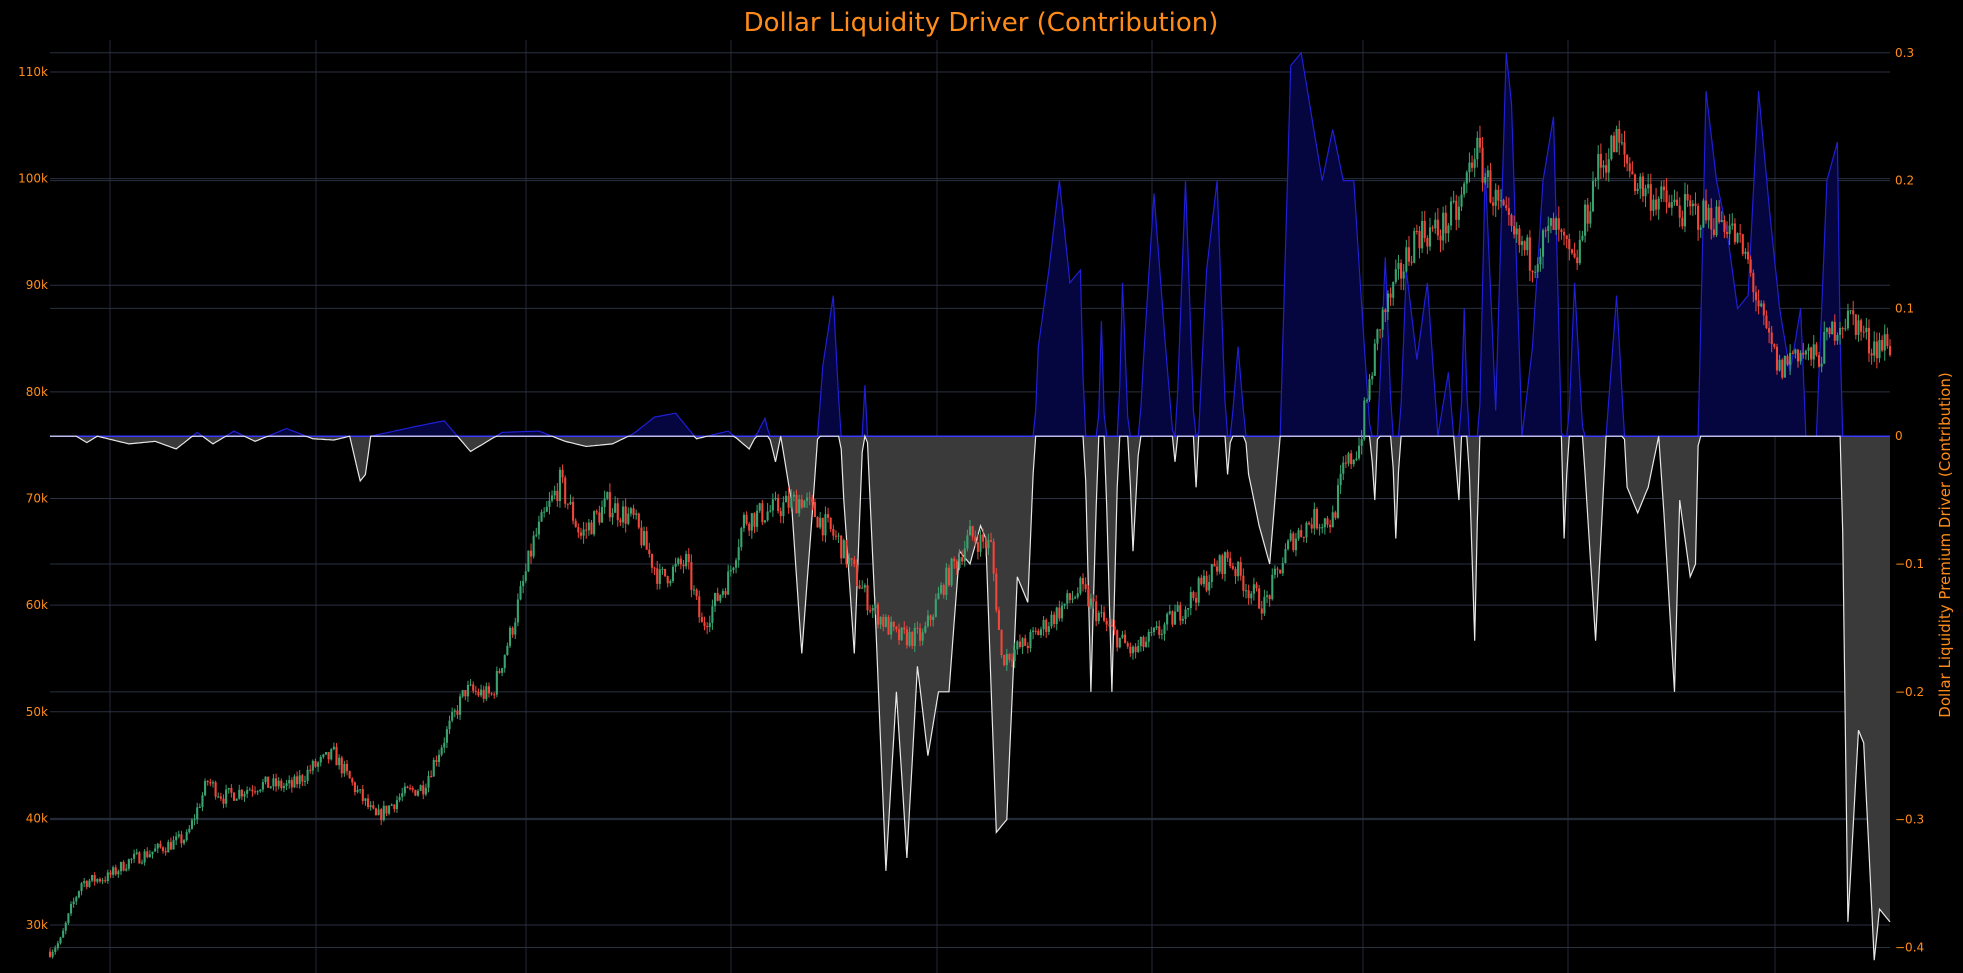  I want to click on right-tick-label: 0.2, so click(1904, 181).